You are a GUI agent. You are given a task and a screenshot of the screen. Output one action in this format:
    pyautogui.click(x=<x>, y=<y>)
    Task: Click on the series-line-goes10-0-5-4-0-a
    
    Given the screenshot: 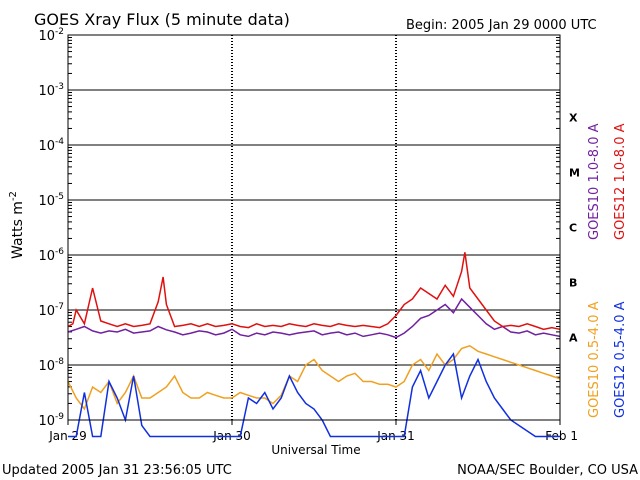 What is the action you would take?
    pyautogui.click(x=314, y=377)
    